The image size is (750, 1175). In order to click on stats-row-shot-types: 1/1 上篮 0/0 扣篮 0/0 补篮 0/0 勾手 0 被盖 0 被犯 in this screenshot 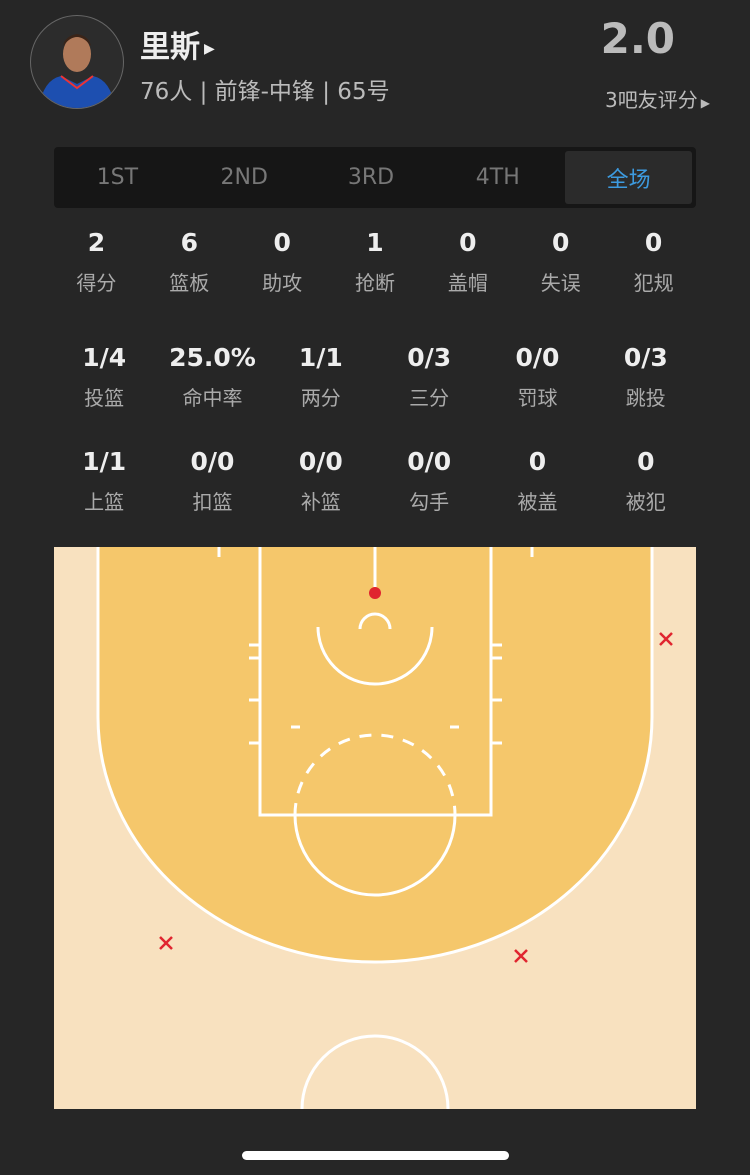, I will do `click(375, 481)`.